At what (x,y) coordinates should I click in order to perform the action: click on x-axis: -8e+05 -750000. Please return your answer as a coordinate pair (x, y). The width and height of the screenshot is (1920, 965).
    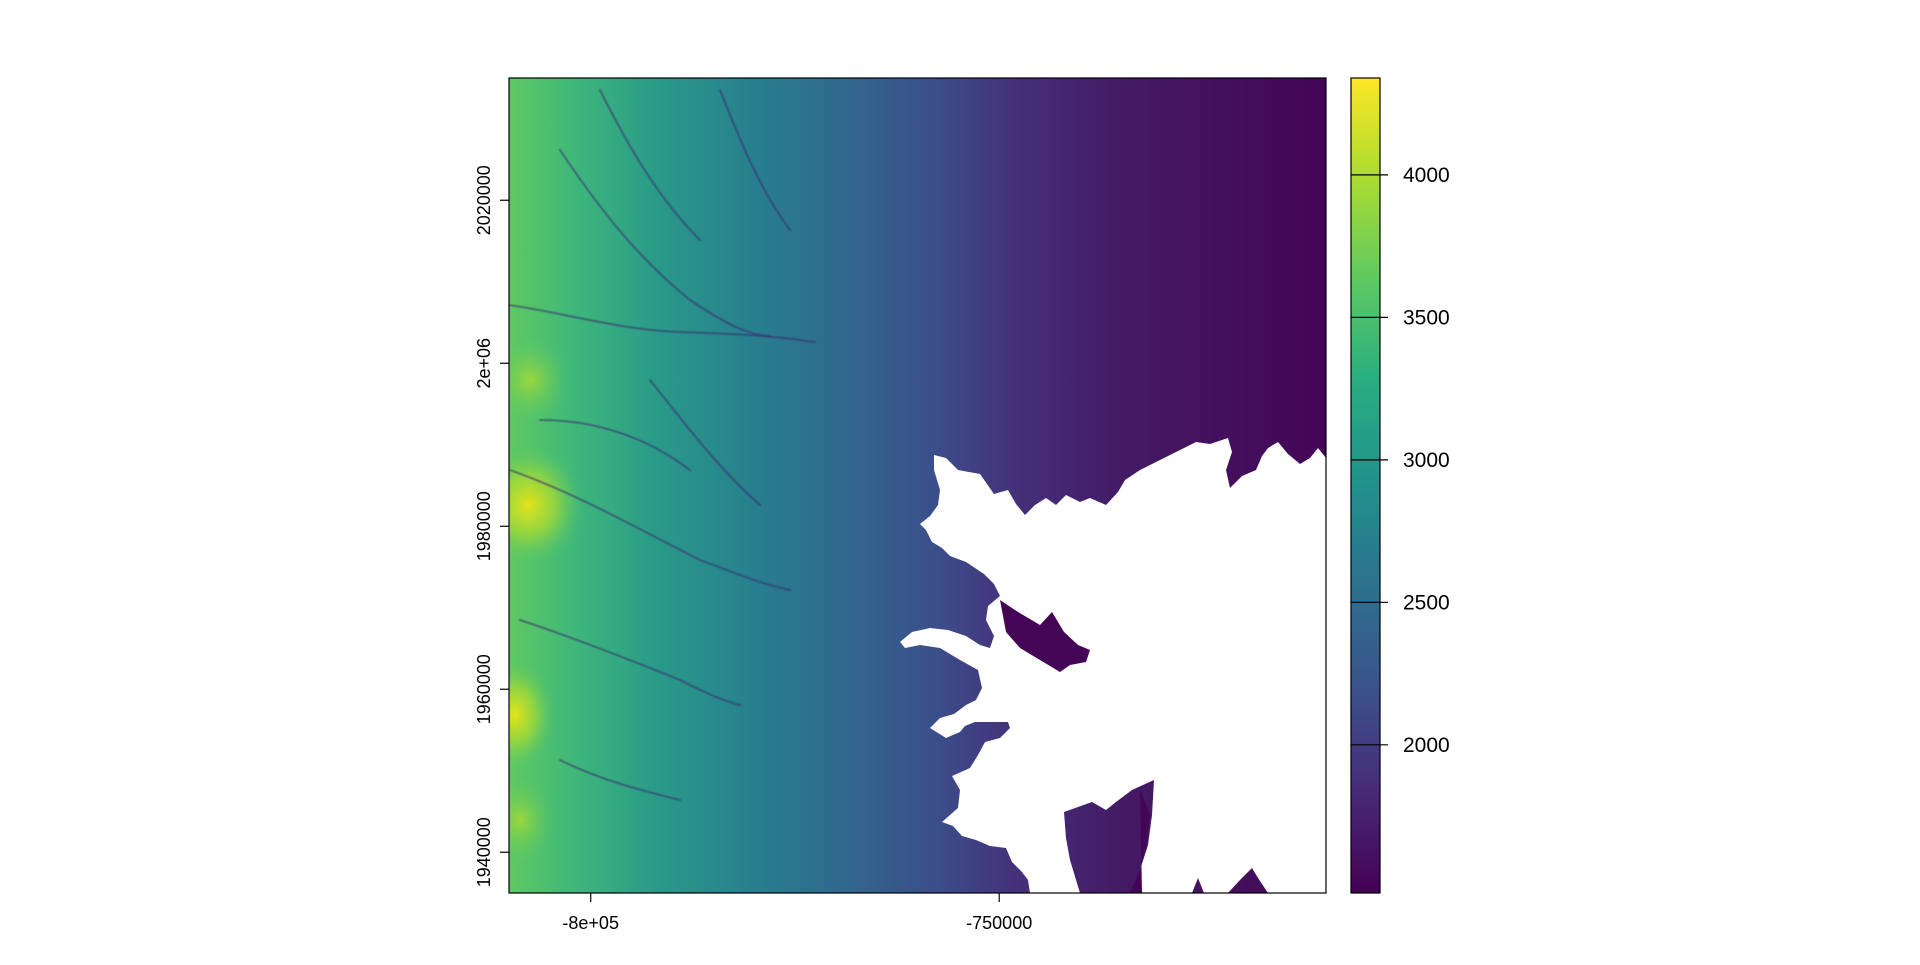
    Looking at the image, I should click on (797, 913).